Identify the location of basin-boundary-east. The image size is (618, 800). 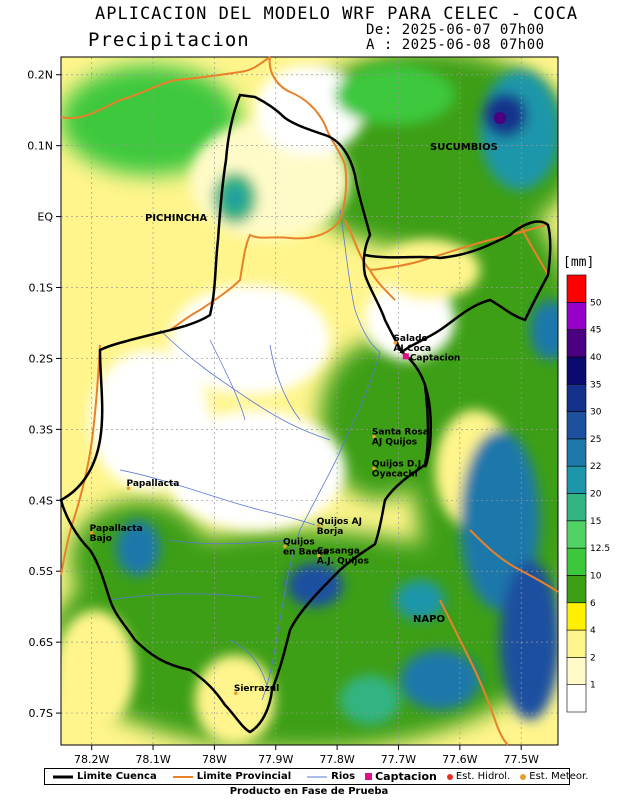
(458, 286).